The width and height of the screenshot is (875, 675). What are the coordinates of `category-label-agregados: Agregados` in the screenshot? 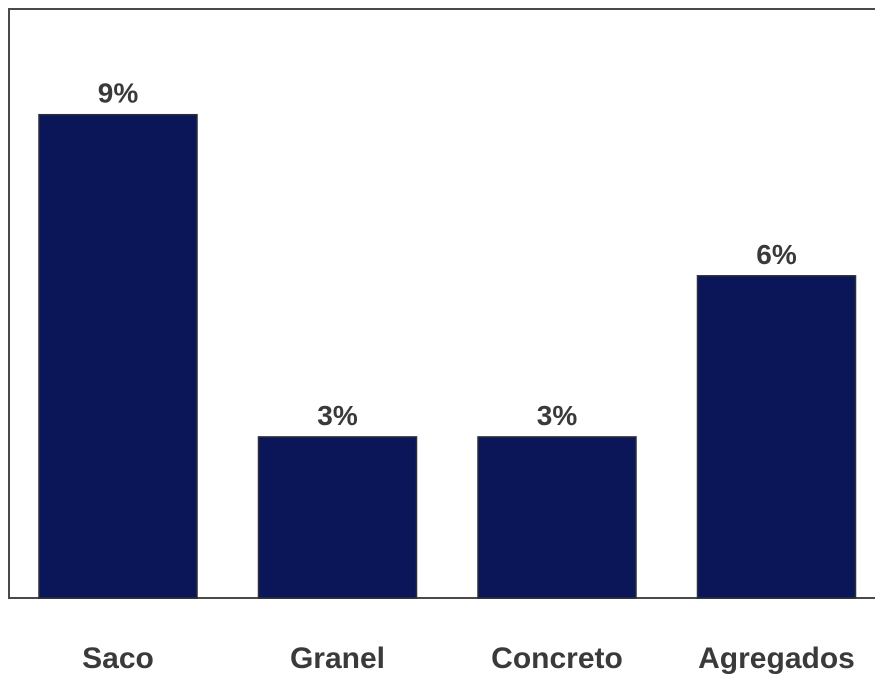 It's located at (776, 658).